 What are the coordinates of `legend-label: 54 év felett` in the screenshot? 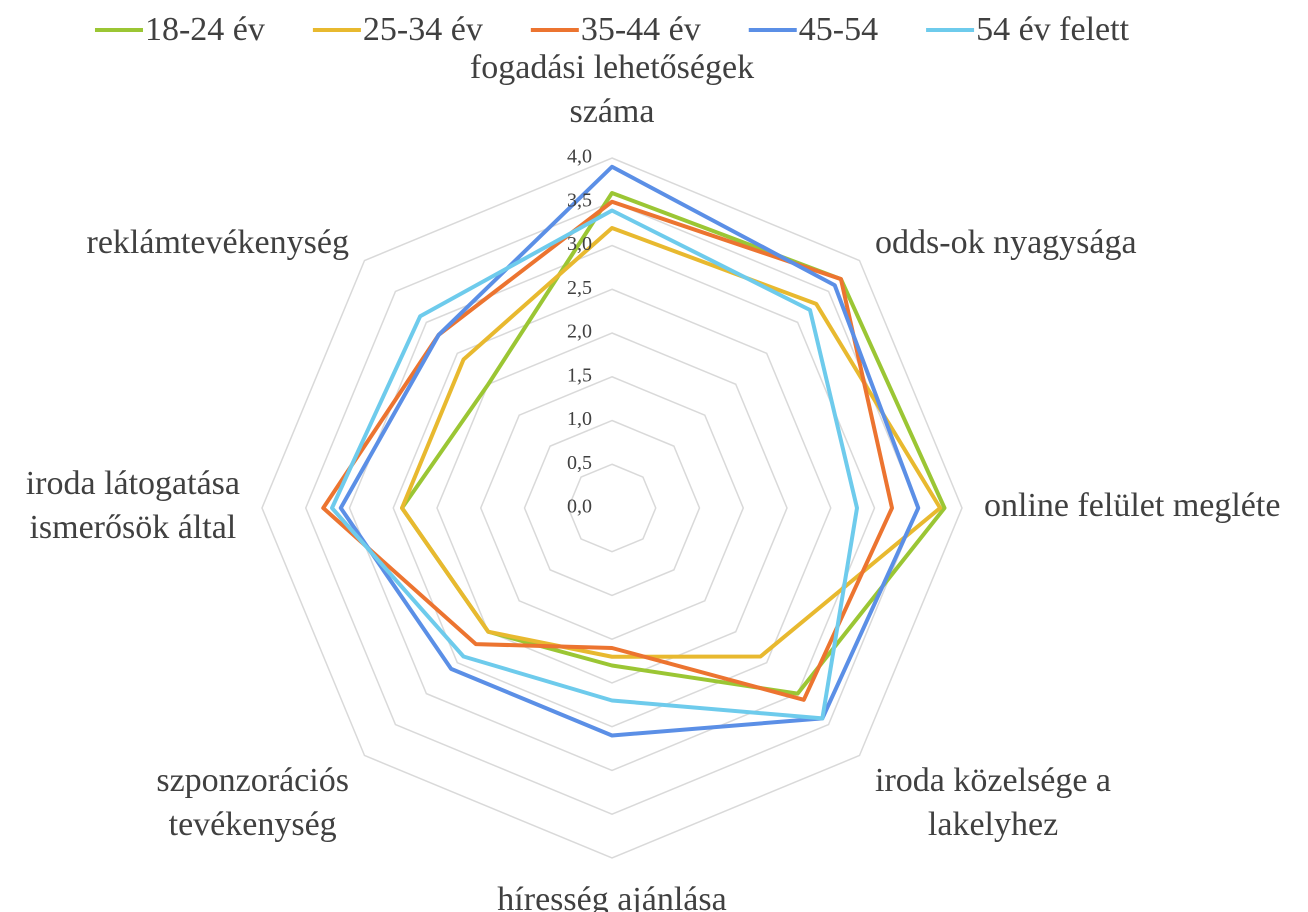 It's located at (1052, 29).